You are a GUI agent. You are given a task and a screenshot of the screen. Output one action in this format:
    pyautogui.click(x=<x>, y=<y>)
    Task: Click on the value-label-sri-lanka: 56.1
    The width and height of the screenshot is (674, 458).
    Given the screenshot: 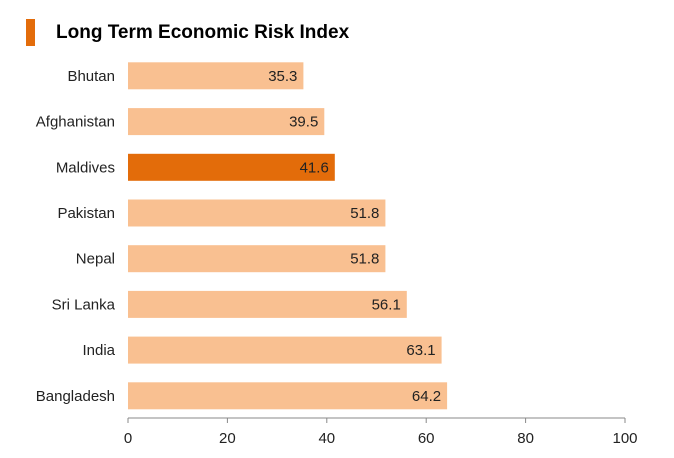 What is the action you would take?
    pyautogui.click(x=386, y=304)
    